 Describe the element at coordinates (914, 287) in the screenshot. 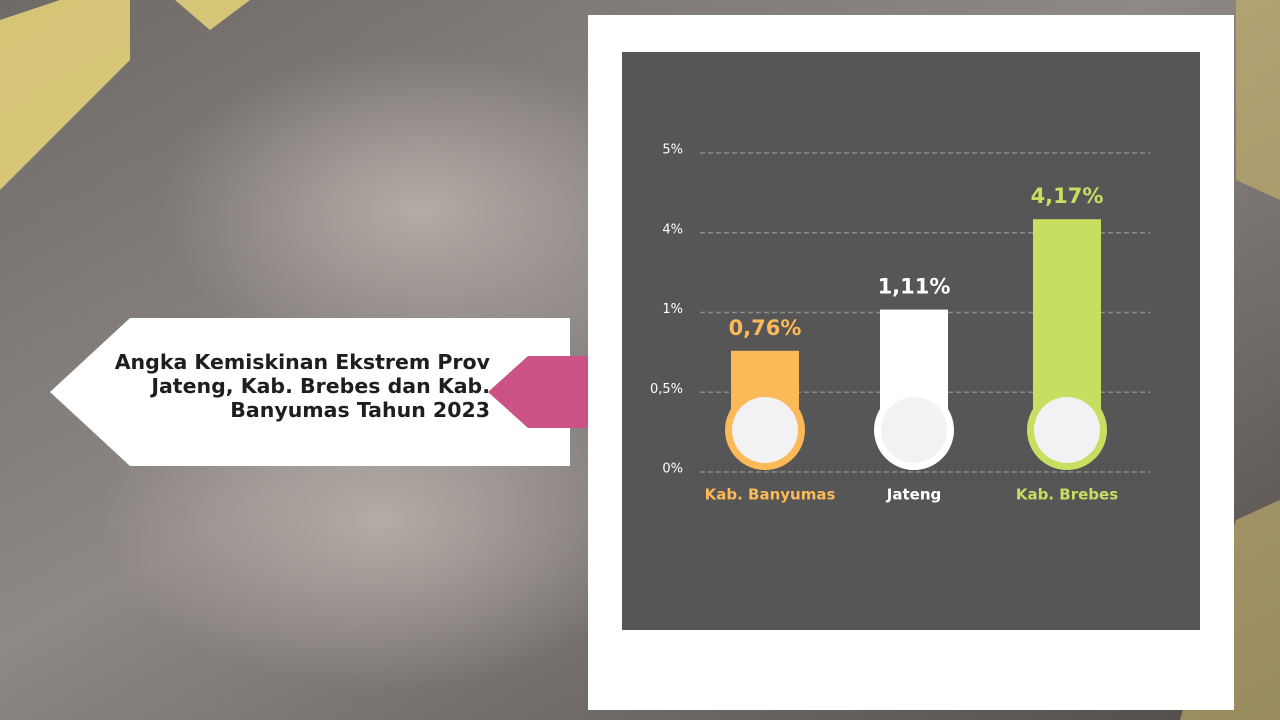

I see `value-label: 1,11%` at that location.